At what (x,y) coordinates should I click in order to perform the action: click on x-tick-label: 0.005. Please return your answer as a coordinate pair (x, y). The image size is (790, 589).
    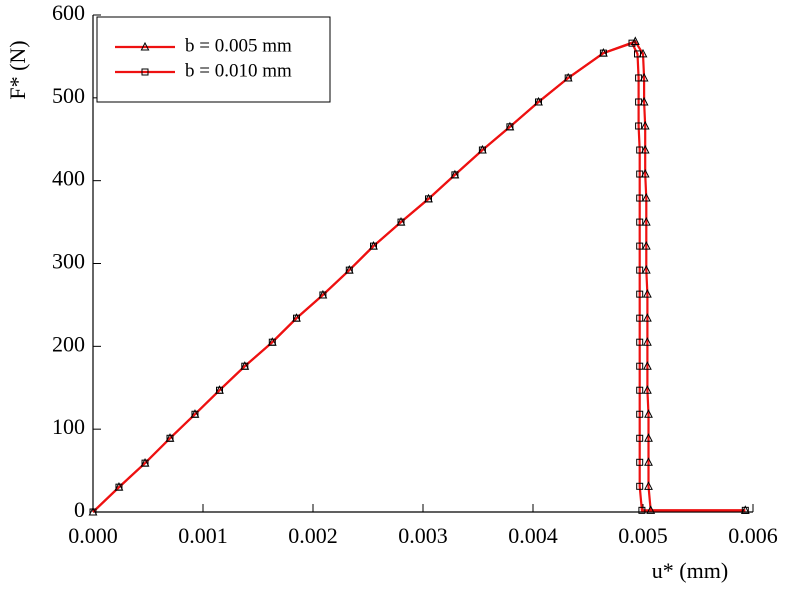
    Looking at the image, I should click on (643, 535).